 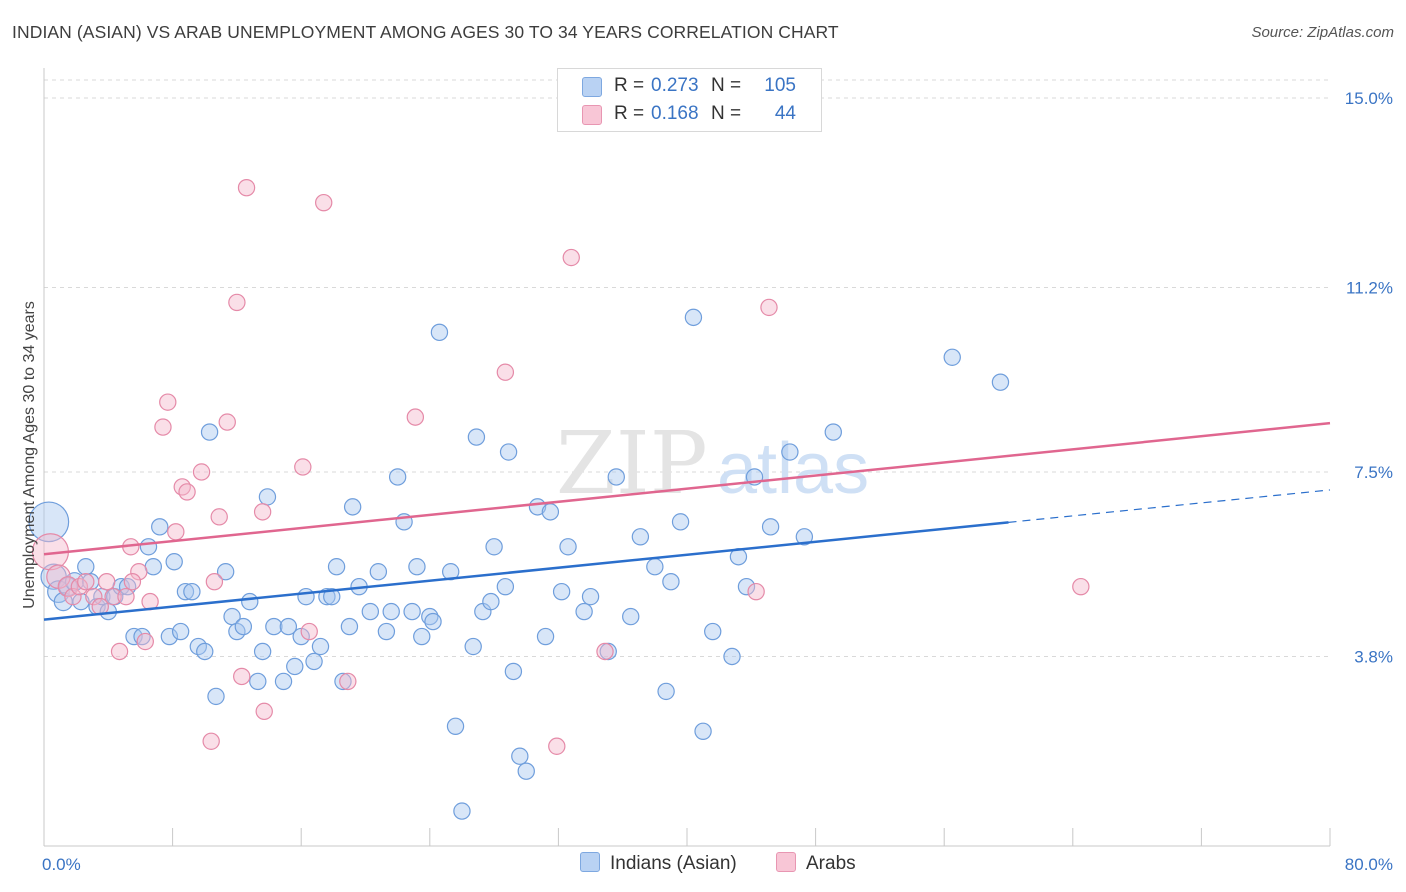 I want to click on legend-label-indians: Indians (Asian), so click(x=673, y=863).